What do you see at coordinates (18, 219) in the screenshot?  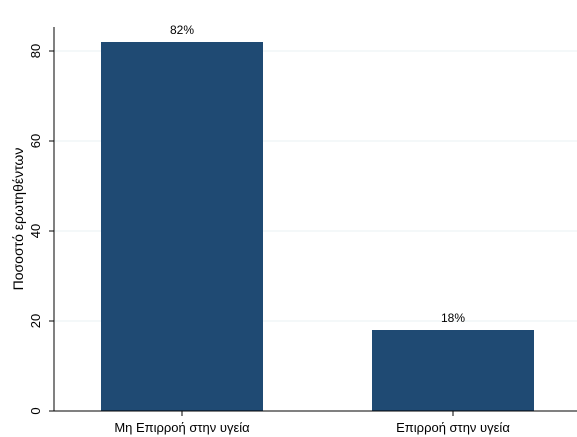 I see `y-axis-title: Ποσοστό ερωτηθέντων` at bounding box center [18, 219].